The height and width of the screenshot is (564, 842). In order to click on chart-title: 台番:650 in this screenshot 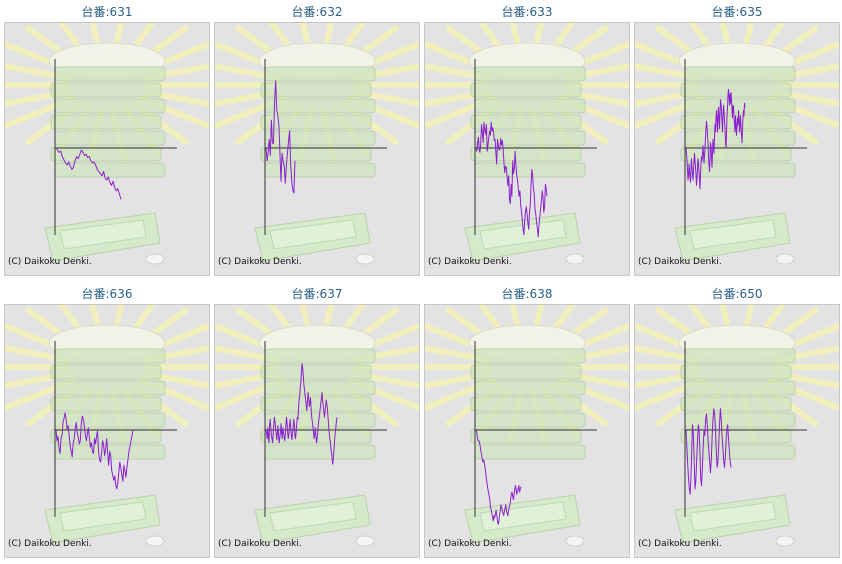, I will do `click(737, 294)`.